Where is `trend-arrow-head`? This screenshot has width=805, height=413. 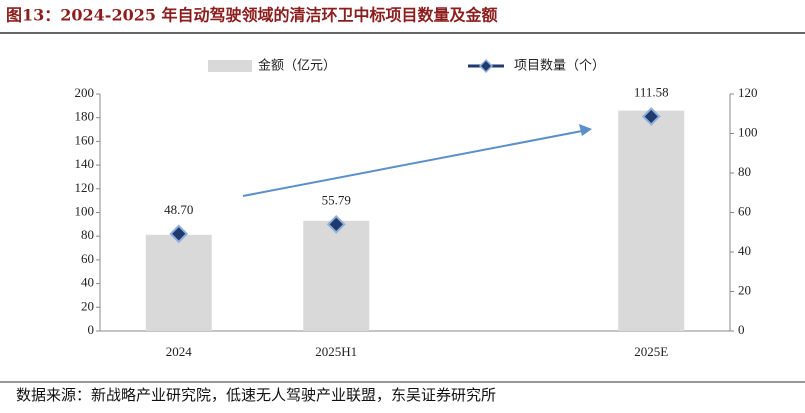
trend-arrow-head is located at coordinates (585, 130).